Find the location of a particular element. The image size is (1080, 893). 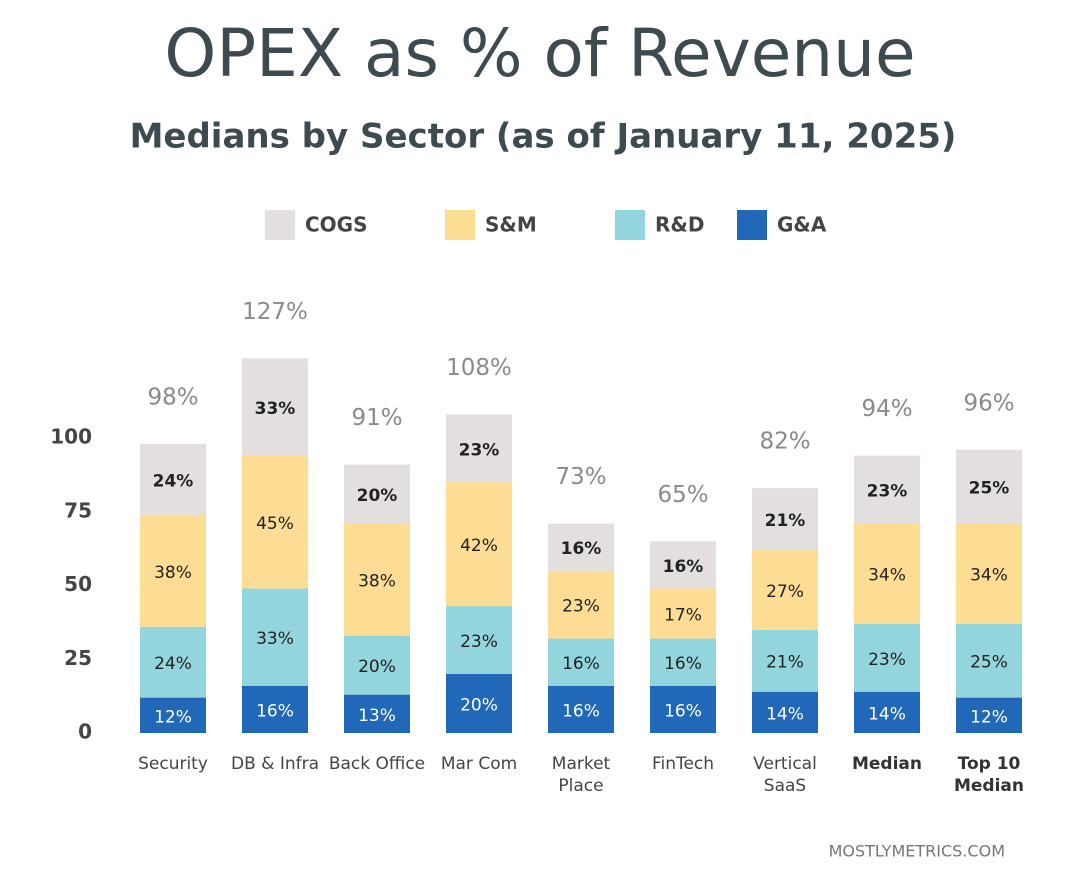

x-tick-label: Security is located at coordinates (173, 764).